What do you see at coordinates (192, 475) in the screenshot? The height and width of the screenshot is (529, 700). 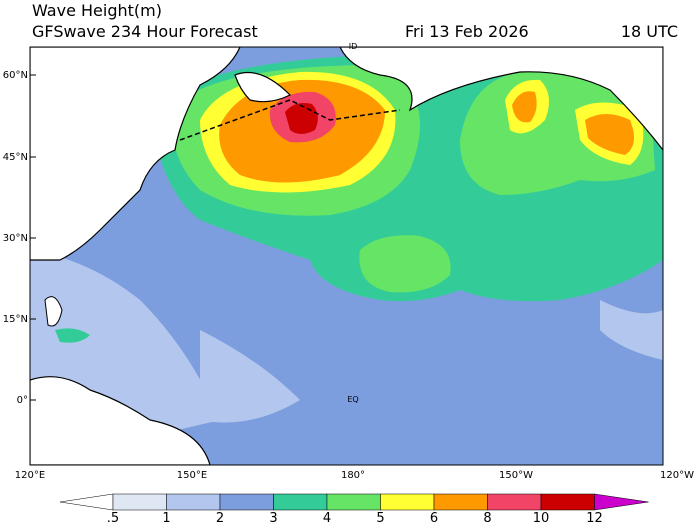 I see `lon-label: 150°E` at bounding box center [192, 475].